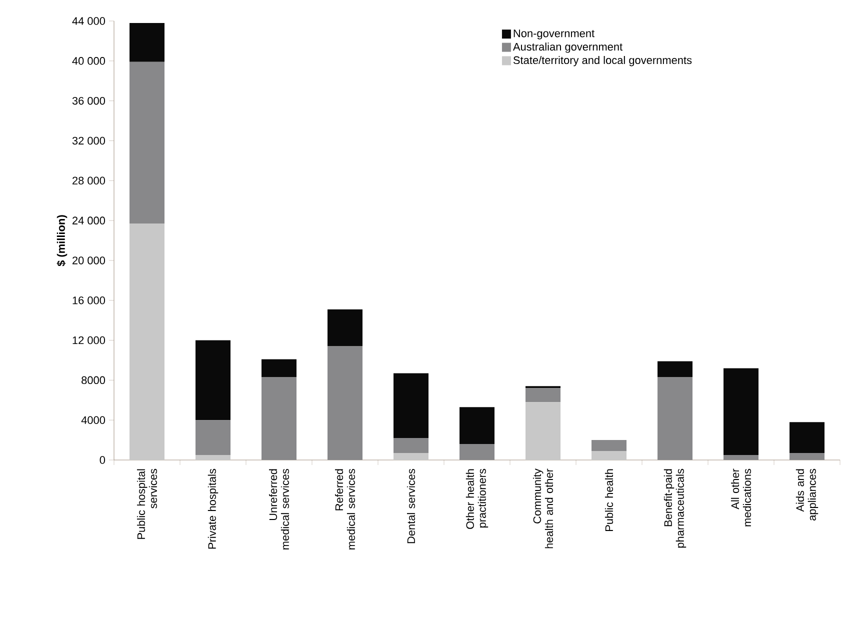 This screenshot has width=846, height=634. What do you see at coordinates (345, 509) in the screenshot?
I see `x-tick-label: Referred medical services` at bounding box center [345, 509].